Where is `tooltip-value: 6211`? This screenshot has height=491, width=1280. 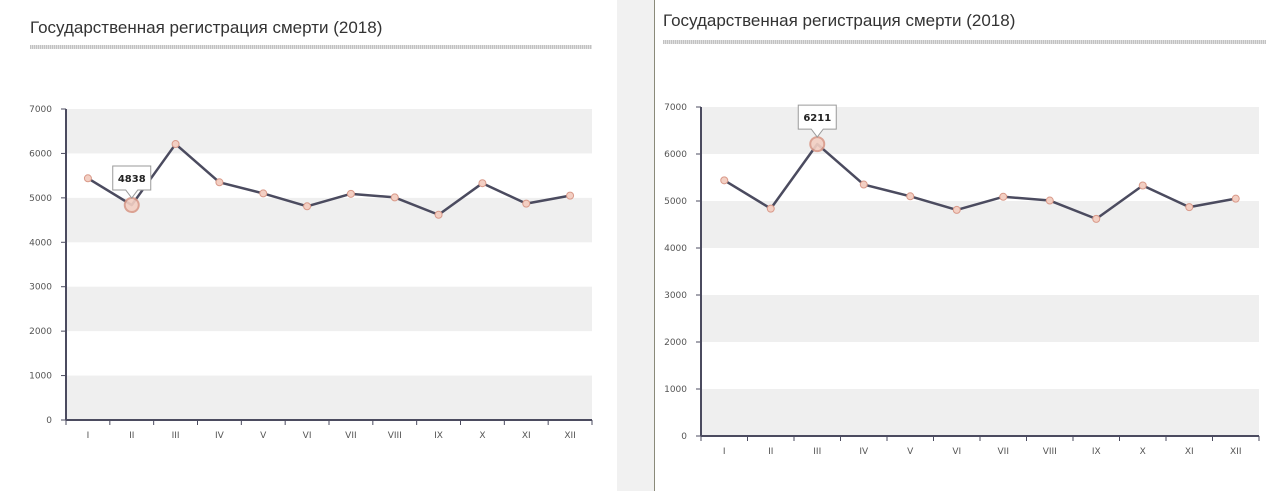 tooltip-value: 6211 is located at coordinates (817, 118).